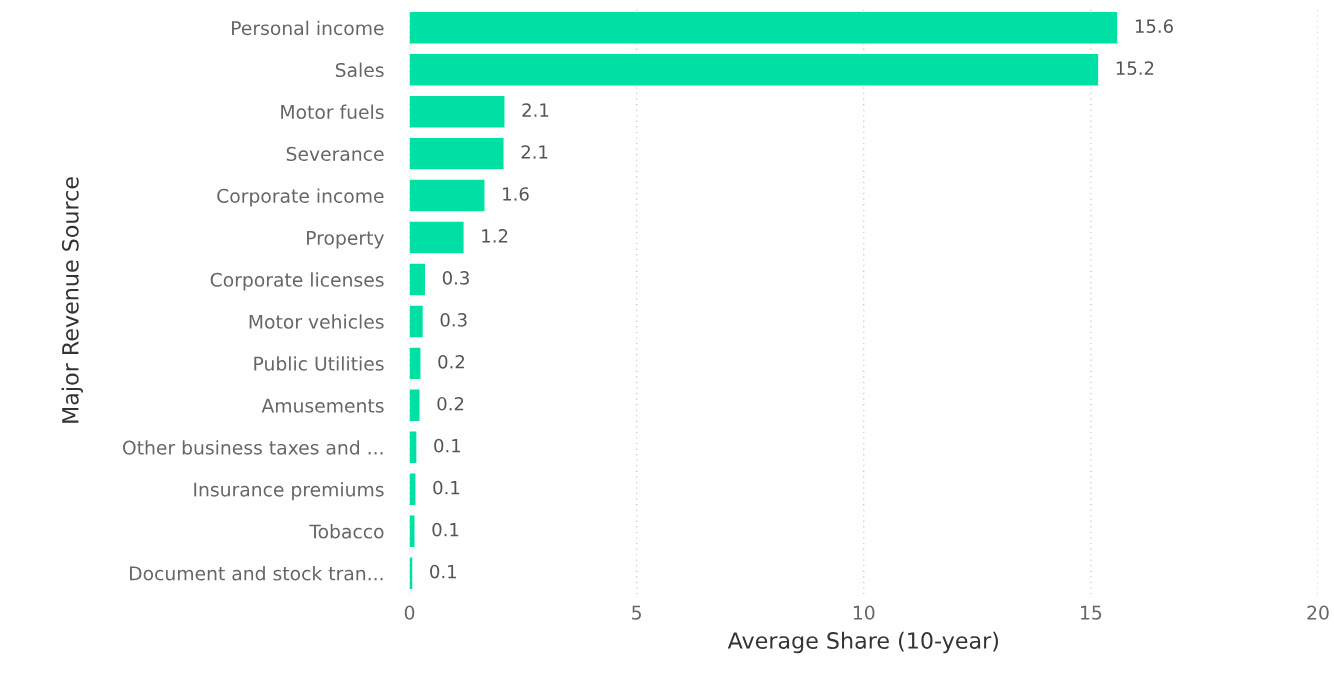 The width and height of the screenshot is (1334, 679). I want to click on y-tick-label: Public Utilities, so click(319, 363).